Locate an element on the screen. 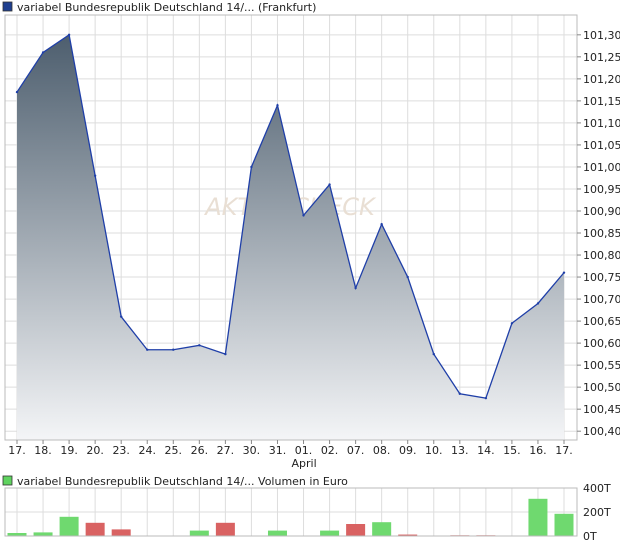 The image size is (620, 546). price-legend-swatch is located at coordinates (7, 6).